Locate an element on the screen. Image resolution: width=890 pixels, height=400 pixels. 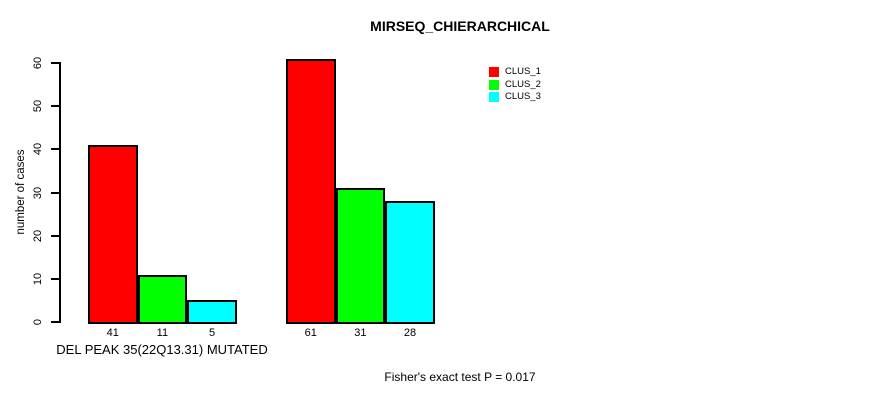
y-axis-tick-label: 0 is located at coordinates (38, 322).